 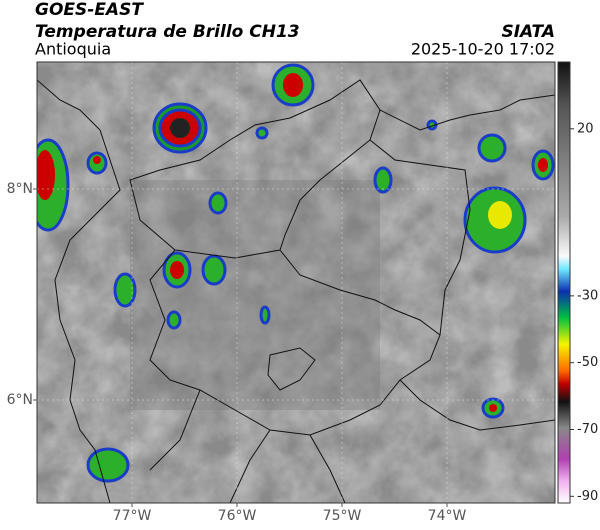 I want to click on subtitle: Temperatura de Brillo CH13, so click(x=167, y=32).